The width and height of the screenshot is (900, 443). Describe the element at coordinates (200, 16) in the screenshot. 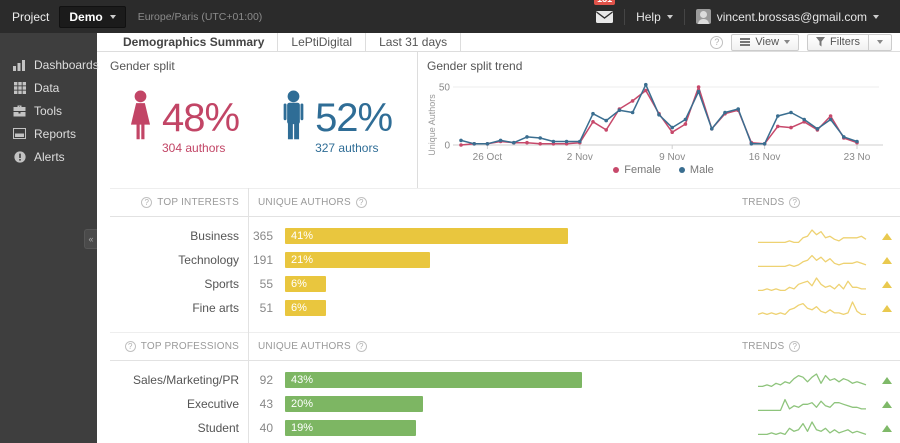

I see `timezone-label: Europe/Paris (UTC+01:00)` at that location.